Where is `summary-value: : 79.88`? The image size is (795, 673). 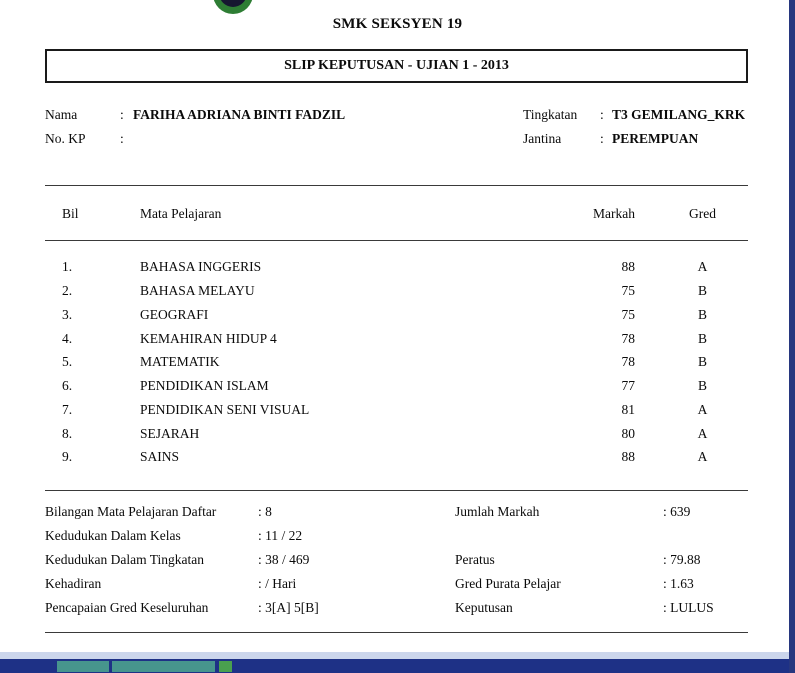 summary-value: : 79.88 is located at coordinates (682, 559).